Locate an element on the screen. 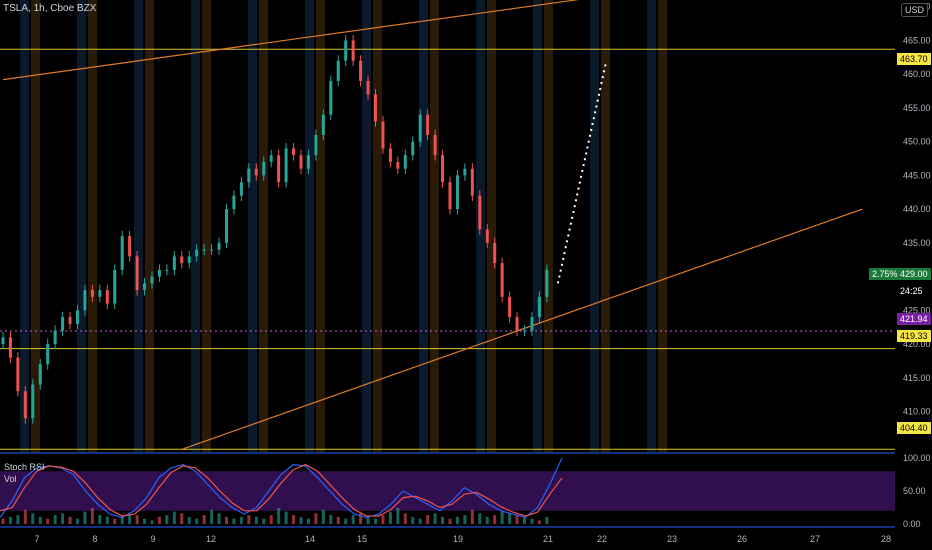 The image size is (932, 550). price-tag-404: 404.40 is located at coordinates (914, 428).